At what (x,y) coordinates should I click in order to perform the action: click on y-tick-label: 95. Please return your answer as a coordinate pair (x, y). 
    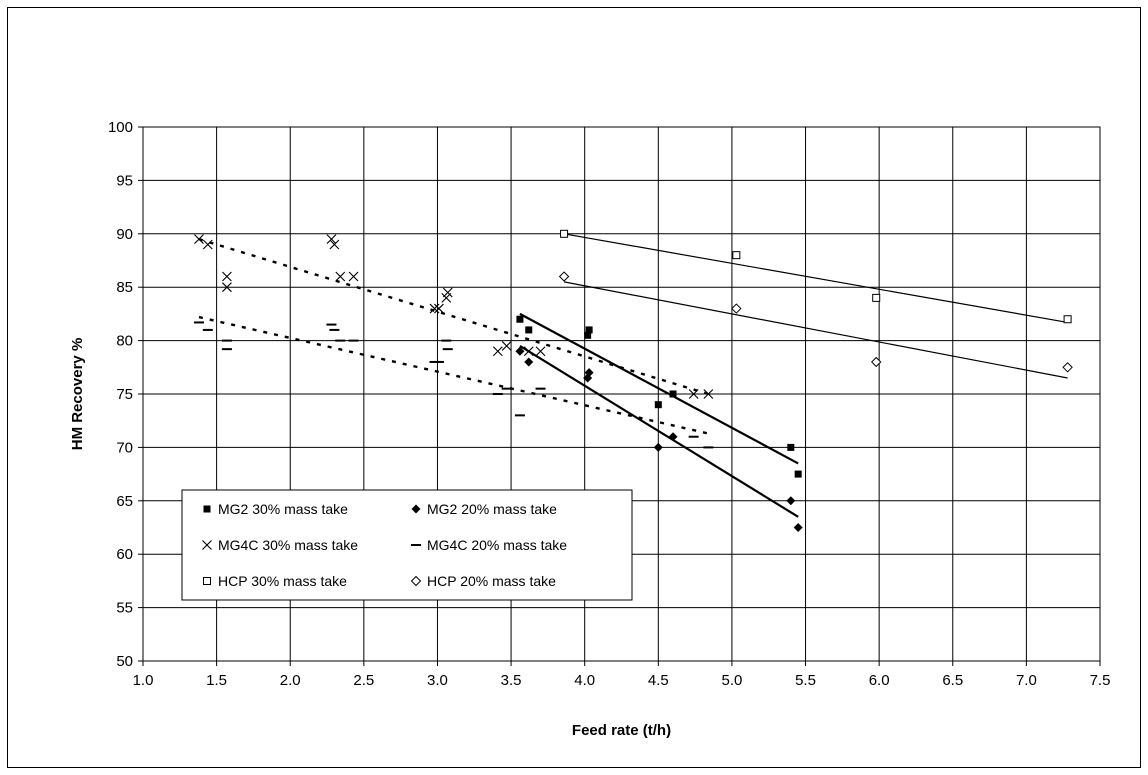
    Looking at the image, I should click on (124, 180).